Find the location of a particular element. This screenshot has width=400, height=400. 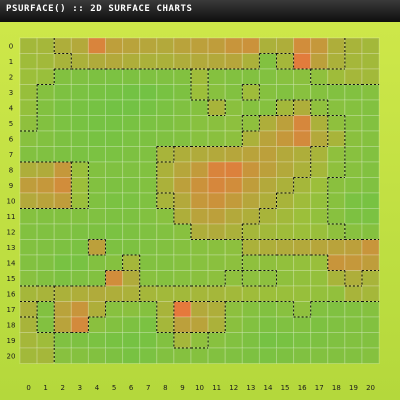

x-tick-label: 1 is located at coordinates (45, 388).